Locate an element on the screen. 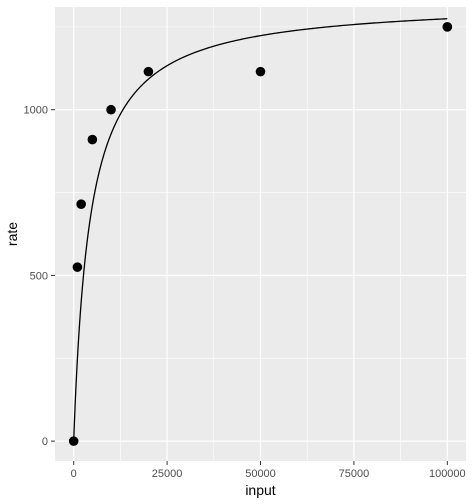 The height and width of the screenshot is (504, 474). x-axis: 0 25000 50000 75000 100000 is located at coordinates (268, 470).